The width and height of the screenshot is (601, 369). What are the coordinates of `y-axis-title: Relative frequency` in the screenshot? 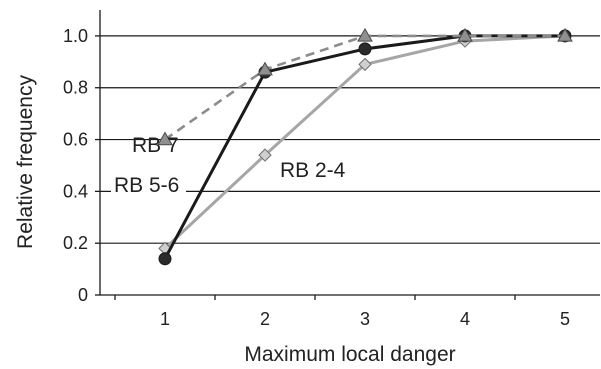 It's located at (25, 162).